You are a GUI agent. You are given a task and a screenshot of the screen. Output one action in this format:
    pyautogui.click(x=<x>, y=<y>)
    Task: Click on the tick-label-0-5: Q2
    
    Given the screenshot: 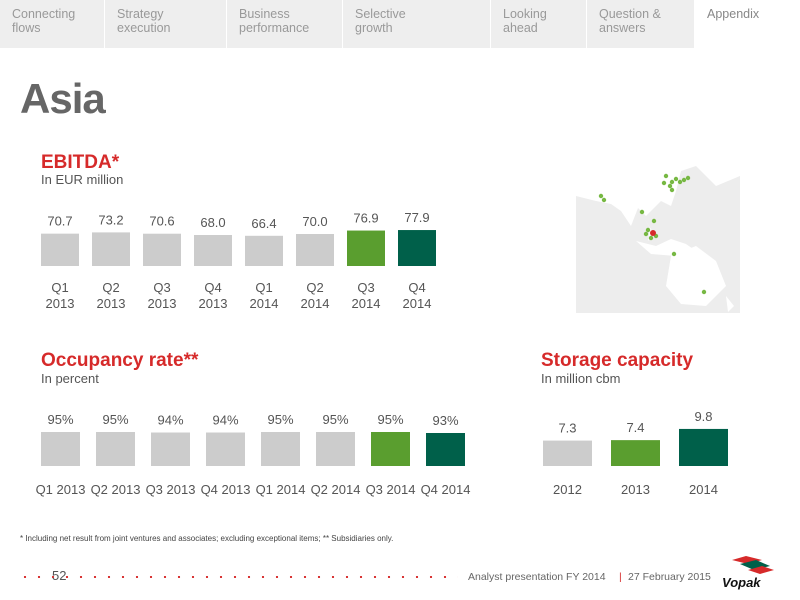 What is the action you would take?
    pyautogui.click(x=314, y=287)
    